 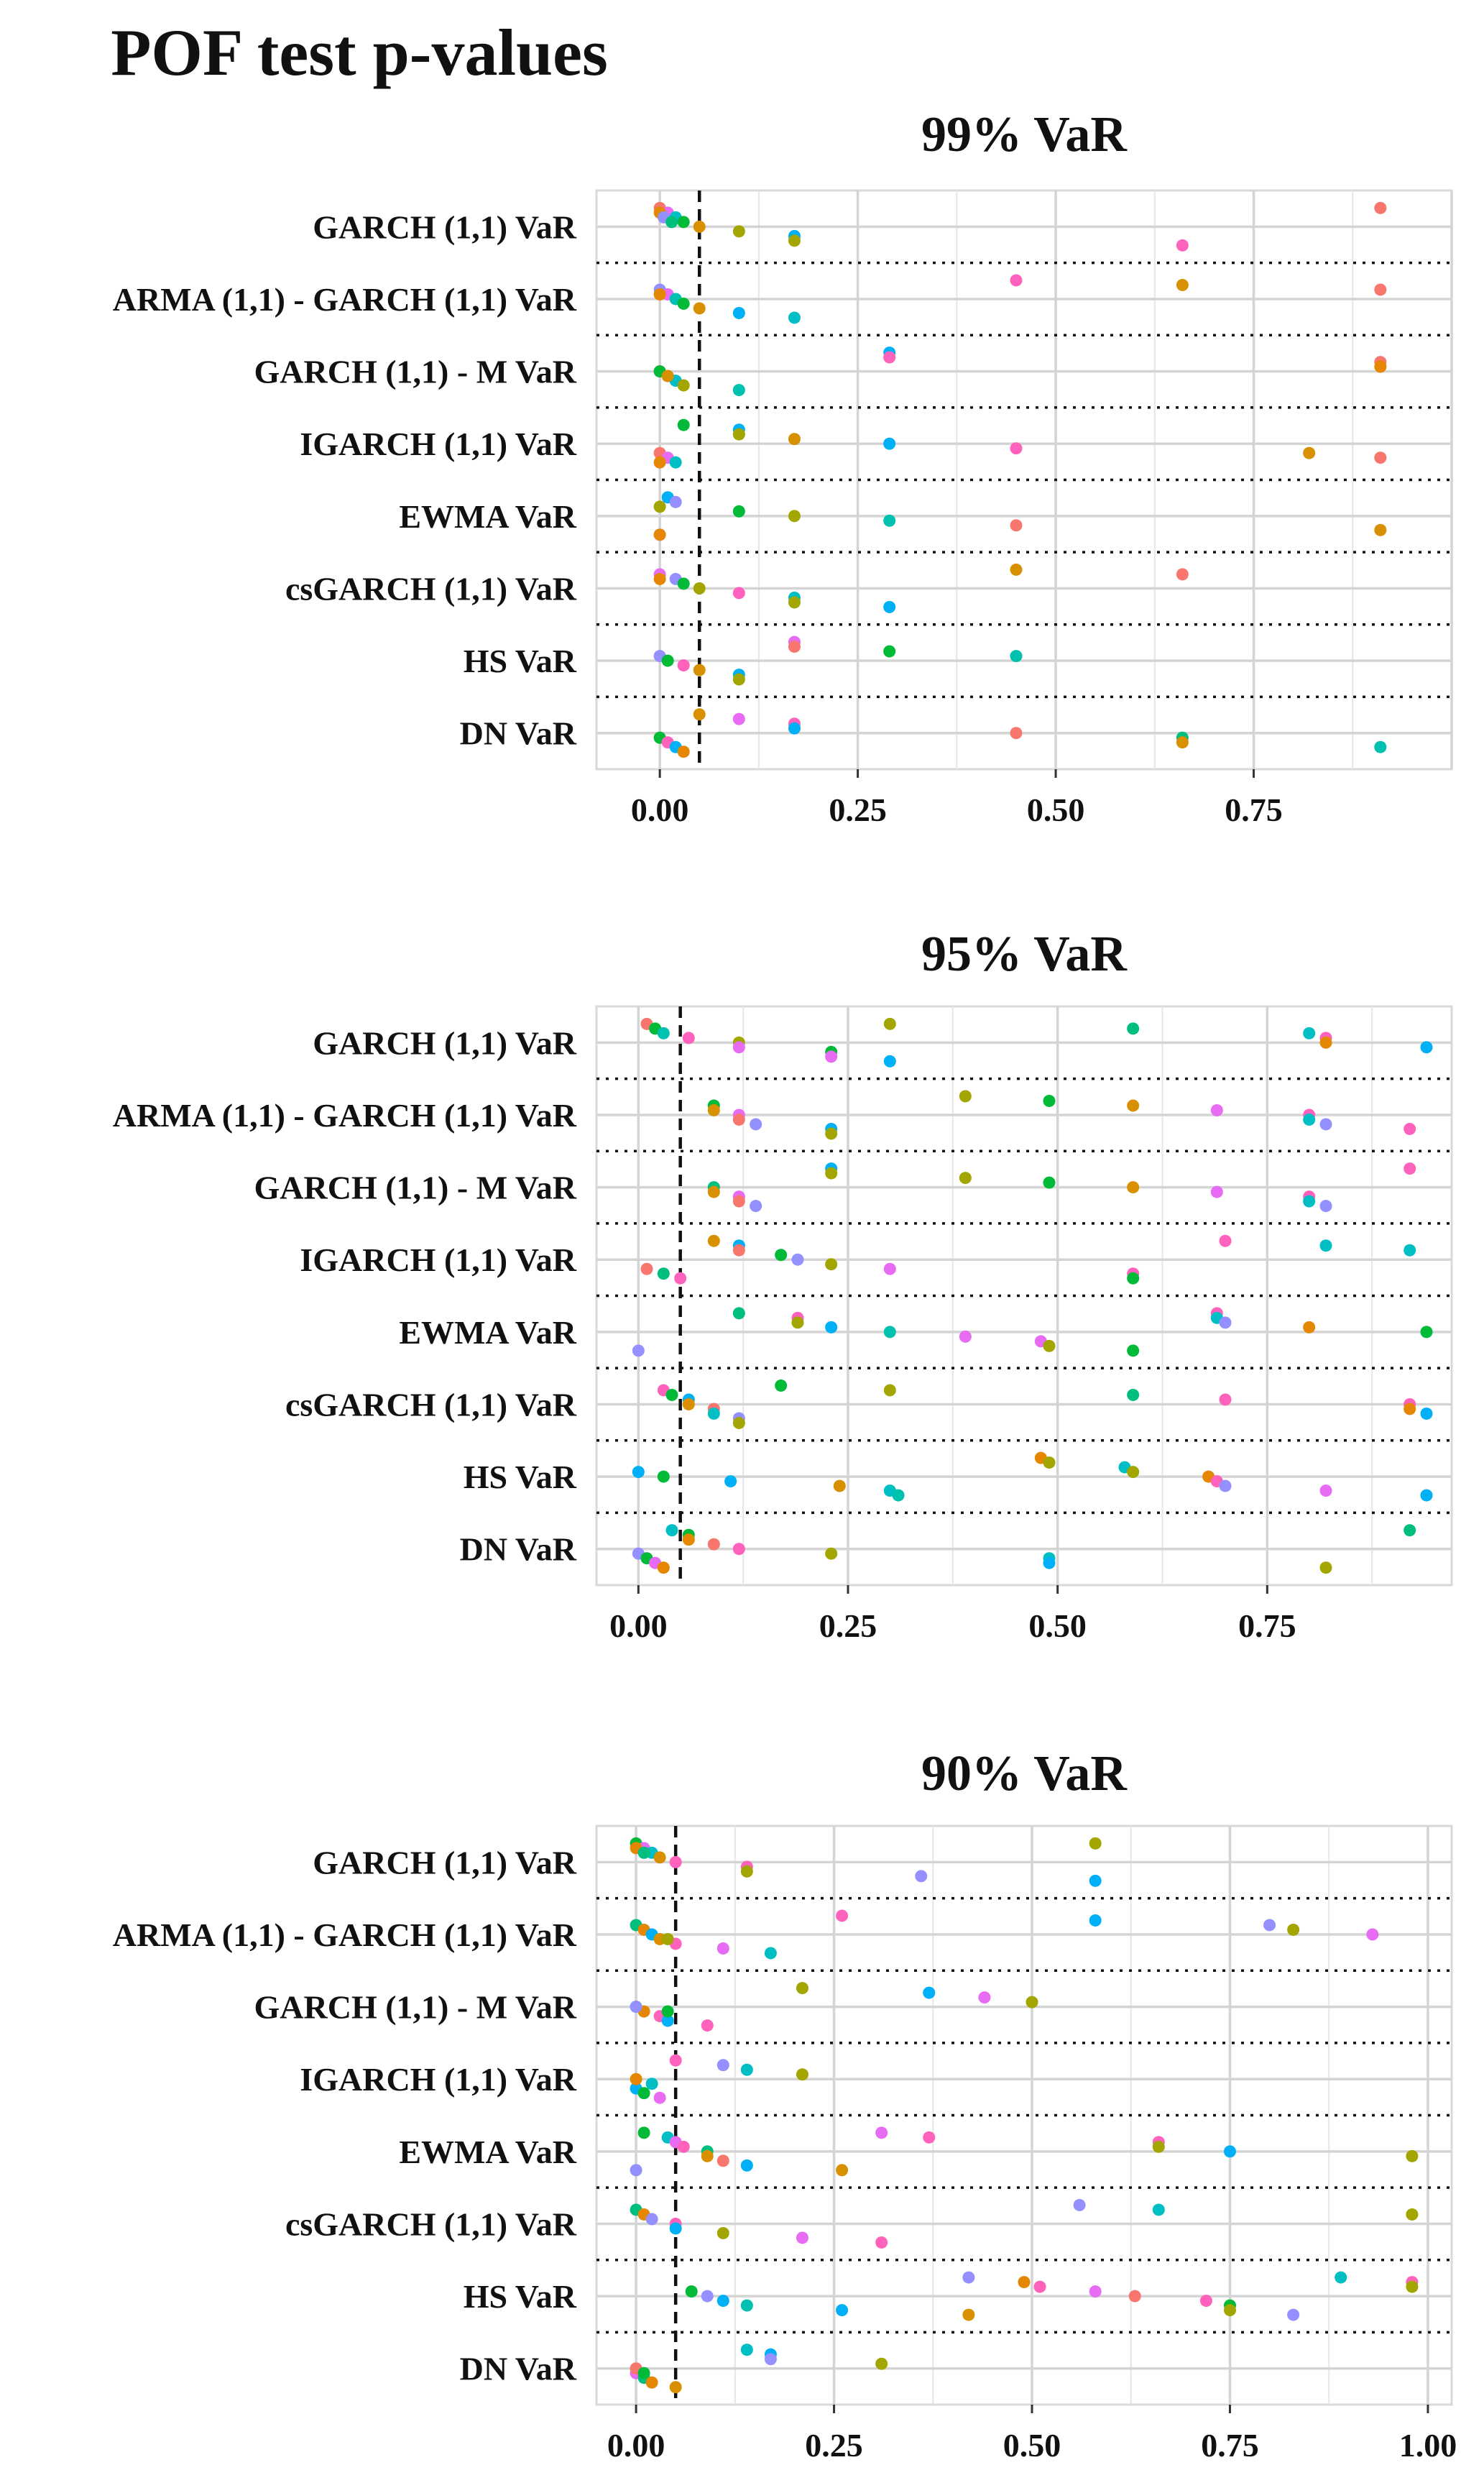 I want to click on x-tick-label: 0.00, so click(x=639, y=1625).